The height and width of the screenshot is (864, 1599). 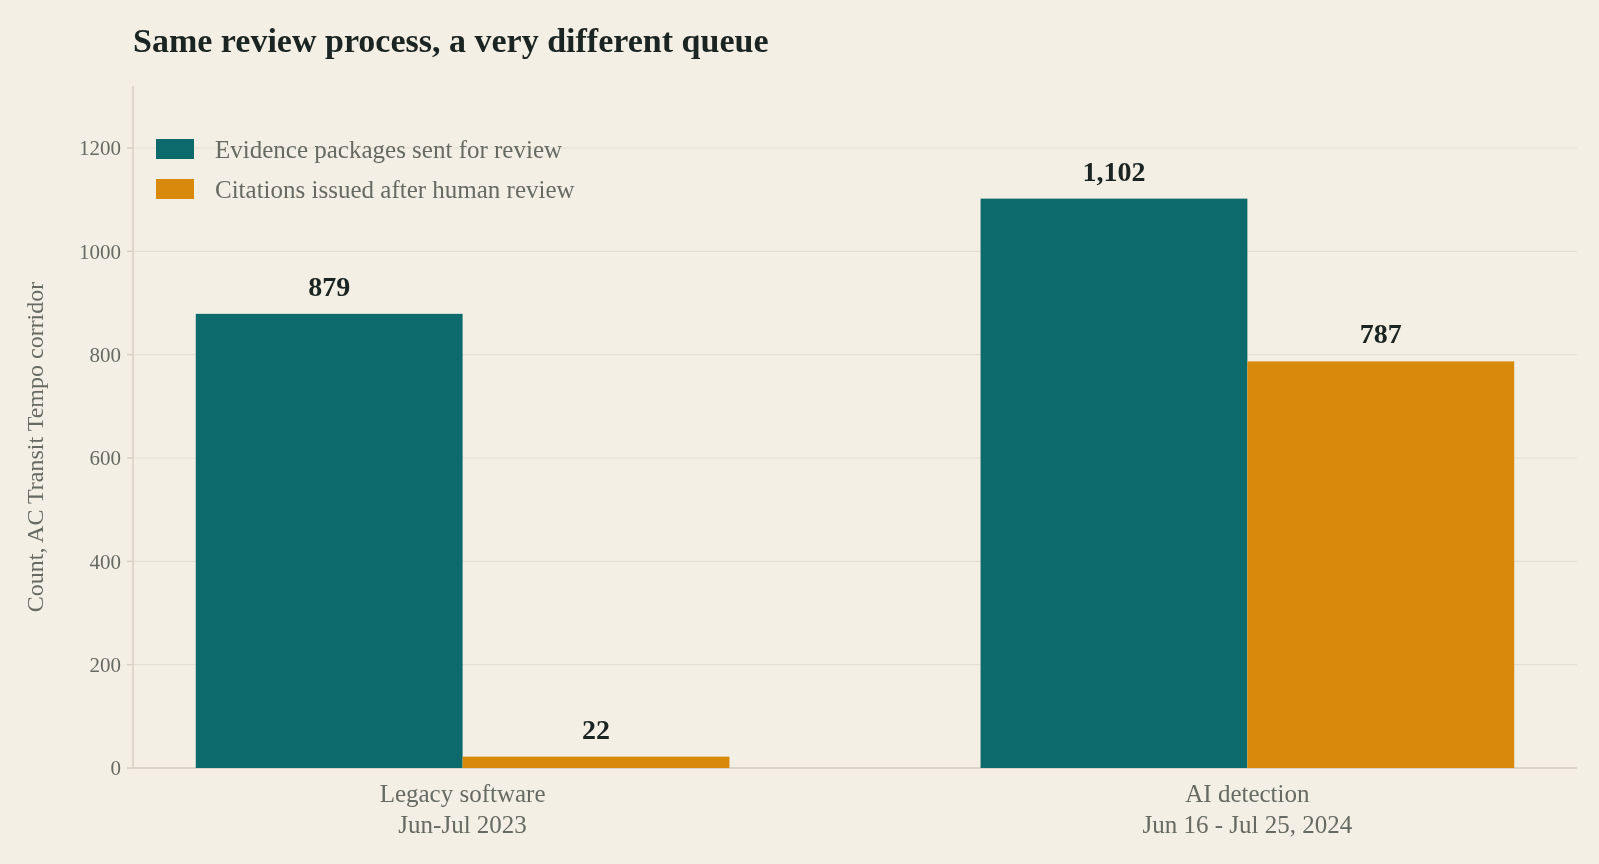 I want to click on data-label: 879, so click(x=329, y=286).